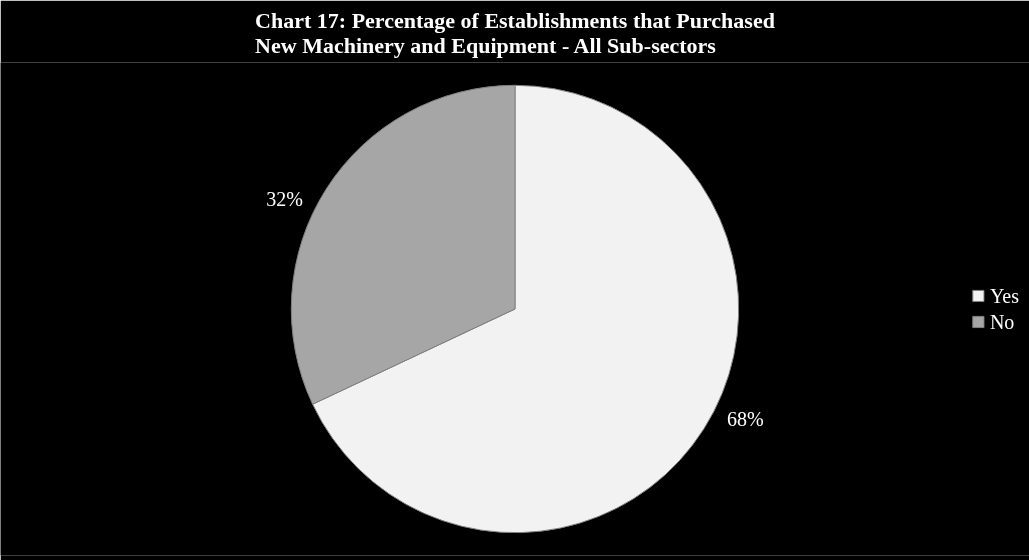 This screenshot has width=1029, height=560. Describe the element at coordinates (515, 32) in the screenshot. I see `chart-title: Chart 17: Percentage of Establishments that Purchased New Machinery and Equipment - All Sub-sectors` at that location.